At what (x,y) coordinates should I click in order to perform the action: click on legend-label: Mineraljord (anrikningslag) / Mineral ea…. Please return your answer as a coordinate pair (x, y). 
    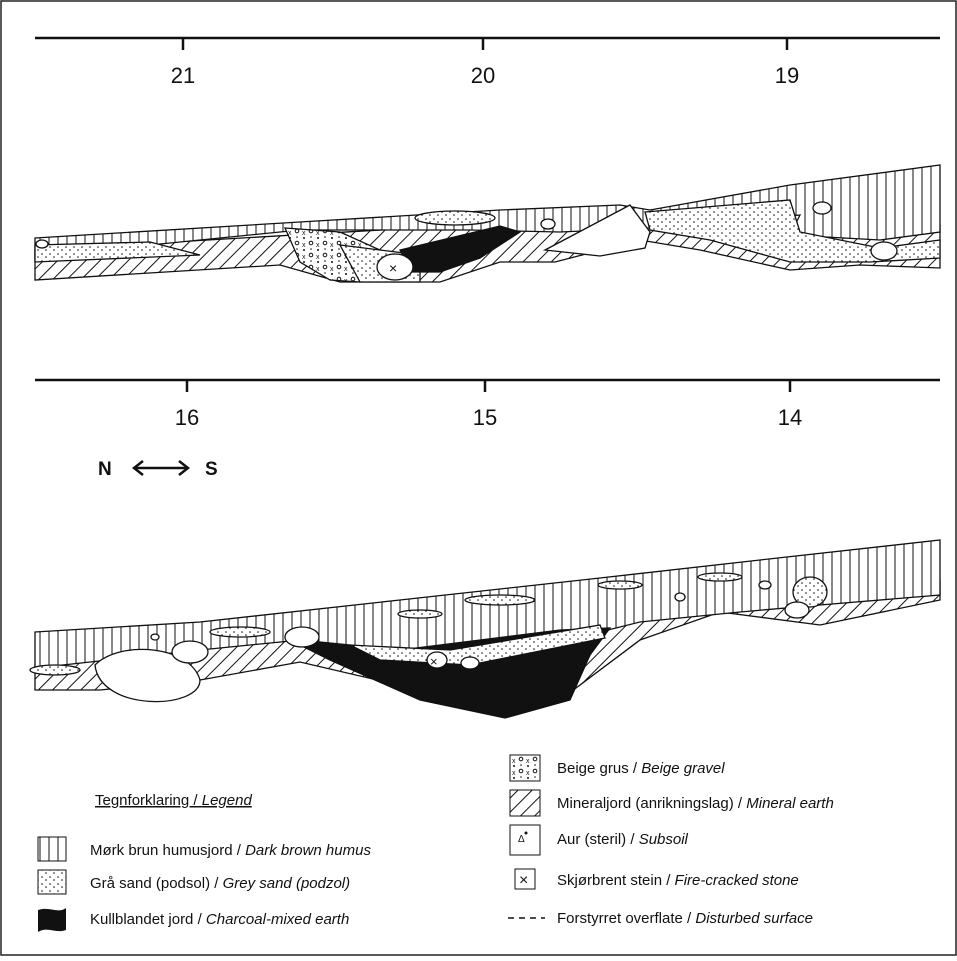
    Looking at the image, I should click on (695, 803).